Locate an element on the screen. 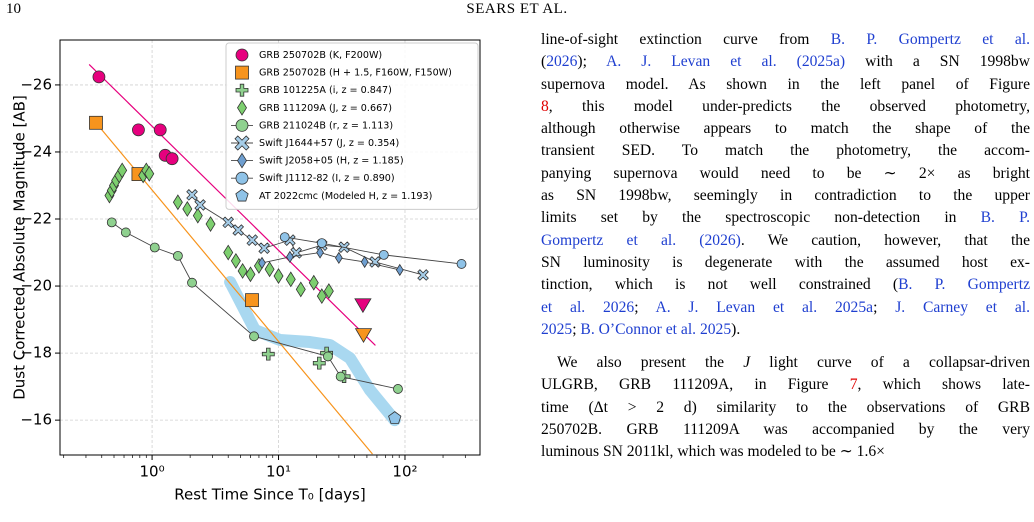 The width and height of the screenshot is (1034, 522). legend-label: Swift J1112-82 (I, z = 0.890) is located at coordinates (327, 178).